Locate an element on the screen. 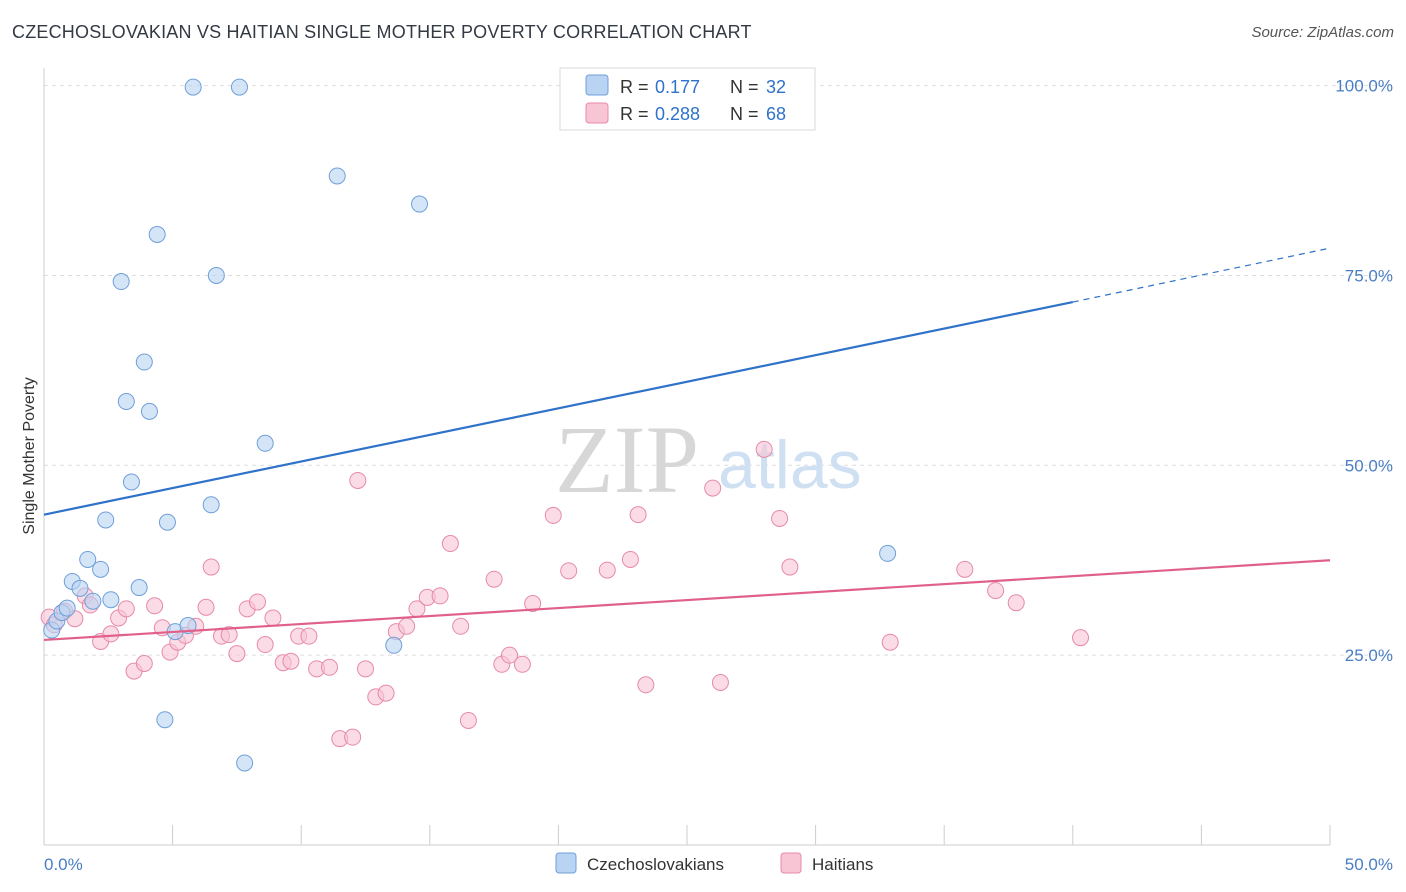 The height and width of the screenshot is (892, 1406). legend-n-label-2: N = is located at coordinates (744, 114).